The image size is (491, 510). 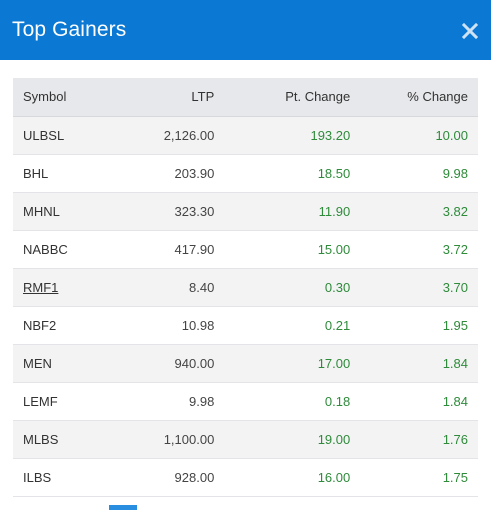 I want to click on table-row: LEMF 9.98 0.18 1.84, so click(x=245, y=401).